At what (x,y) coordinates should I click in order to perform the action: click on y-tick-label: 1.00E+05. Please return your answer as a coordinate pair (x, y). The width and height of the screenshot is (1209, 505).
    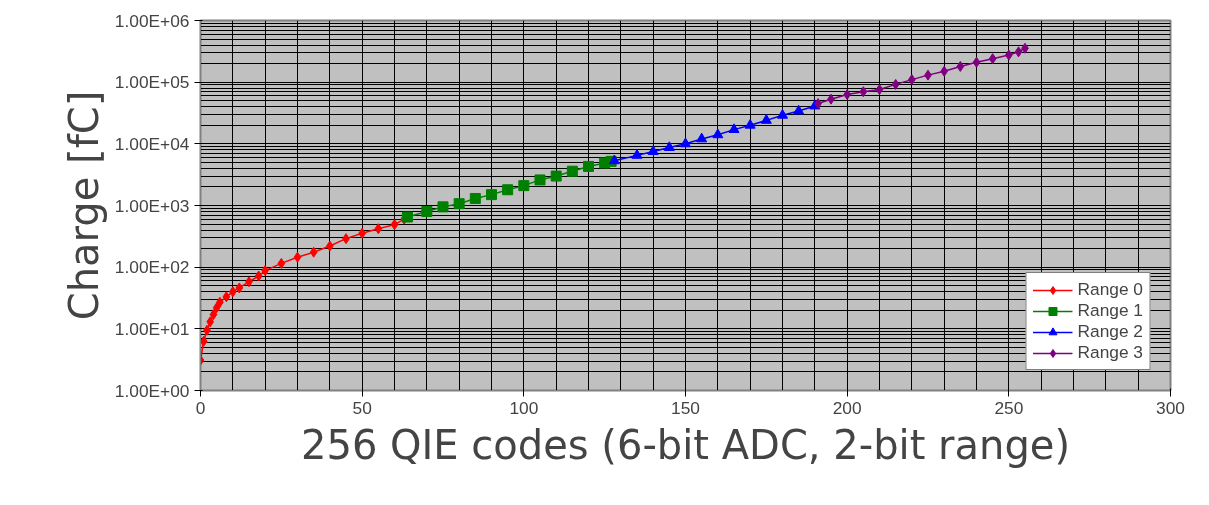
    Looking at the image, I should click on (152, 82).